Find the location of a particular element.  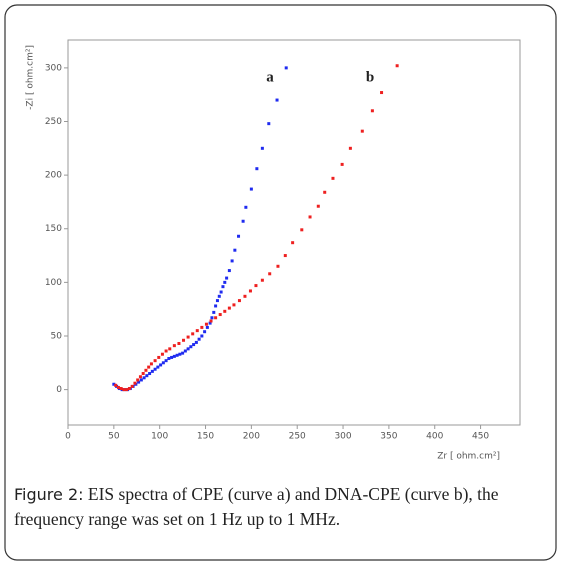

y-tick-label: 150 is located at coordinates (53, 229).